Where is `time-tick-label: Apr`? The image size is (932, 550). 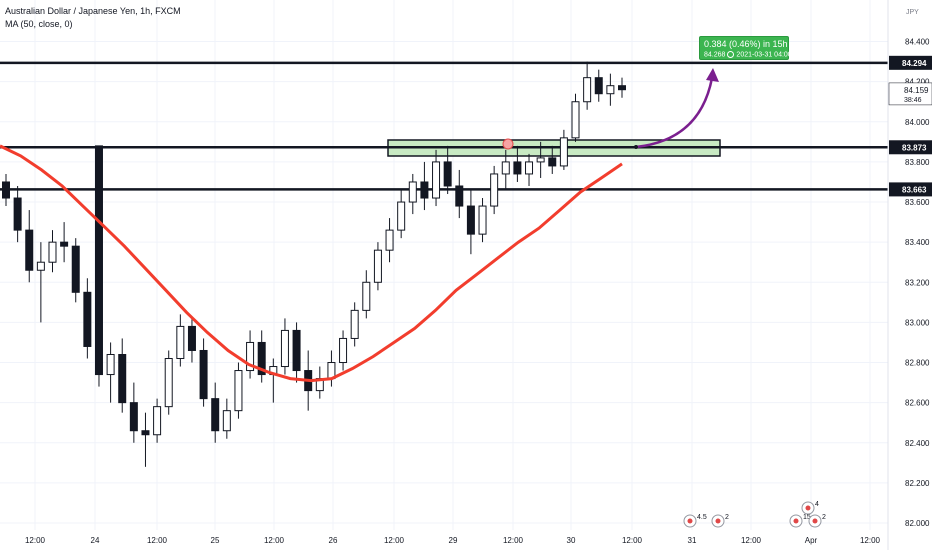
time-tick-label: Apr is located at coordinates (811, 540).